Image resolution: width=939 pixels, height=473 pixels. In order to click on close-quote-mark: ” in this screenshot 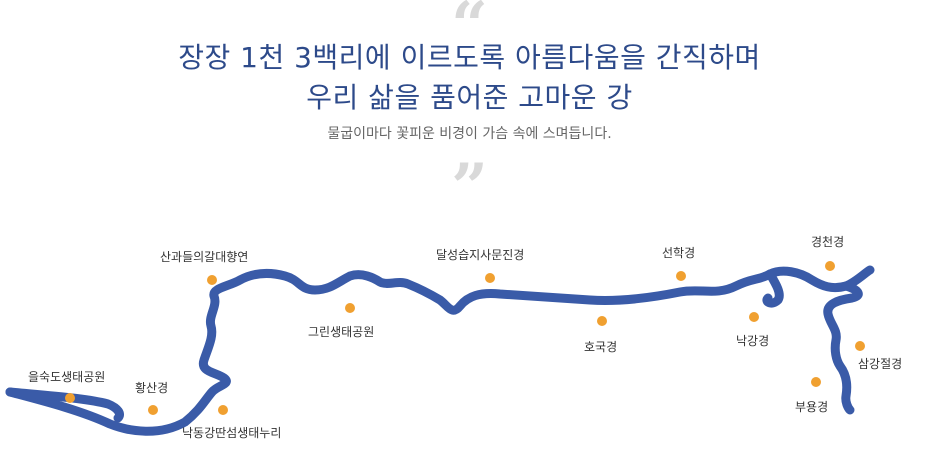, I will do `click(469, 187)`.